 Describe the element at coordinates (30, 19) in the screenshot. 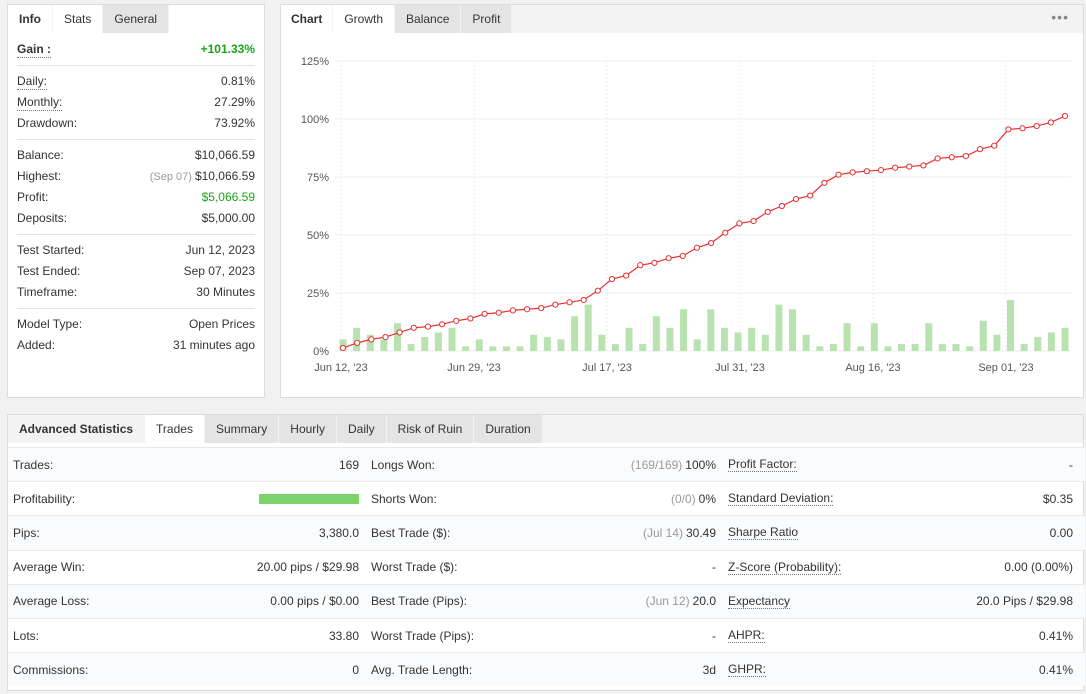

I see `tab-info: Info` at that location.